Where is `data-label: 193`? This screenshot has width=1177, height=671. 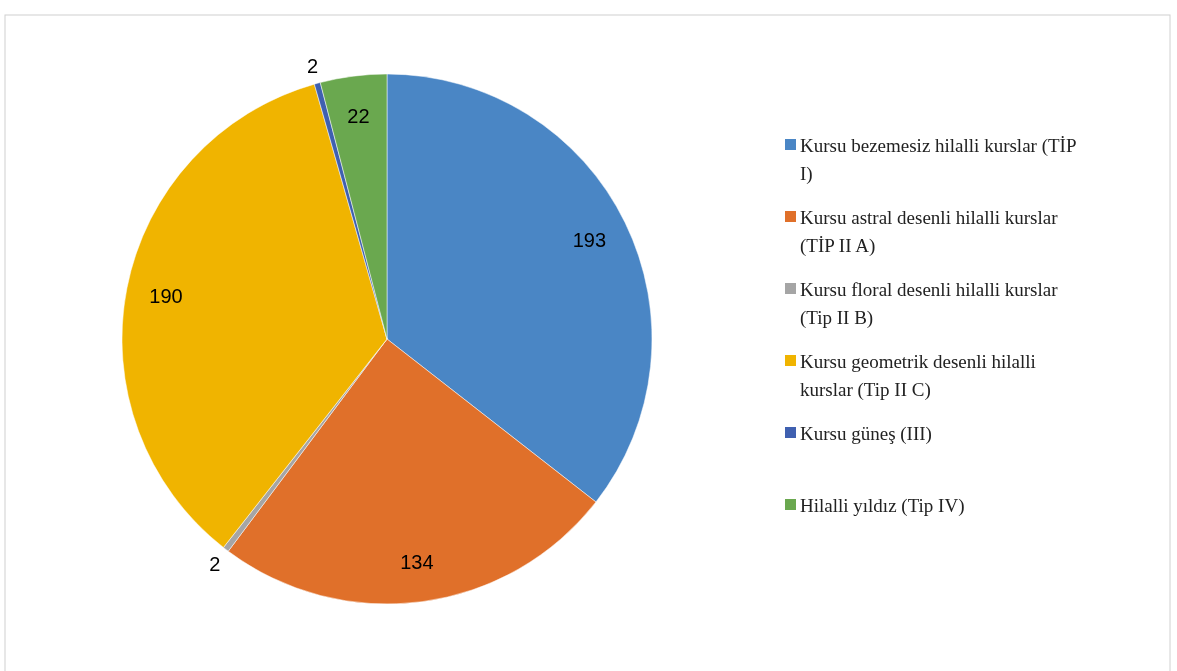
data-label: 193 is located at coordinates (589, 240).